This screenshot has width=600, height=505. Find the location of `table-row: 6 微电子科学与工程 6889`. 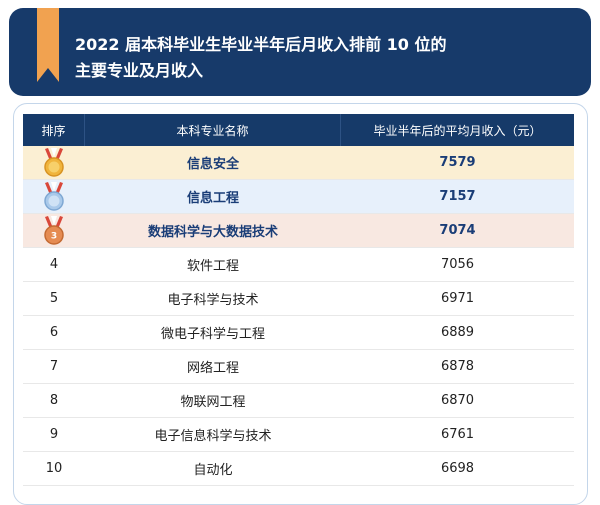

table-row: 6 微电子科学与工程 6889 is located at coordinates (298, 333).